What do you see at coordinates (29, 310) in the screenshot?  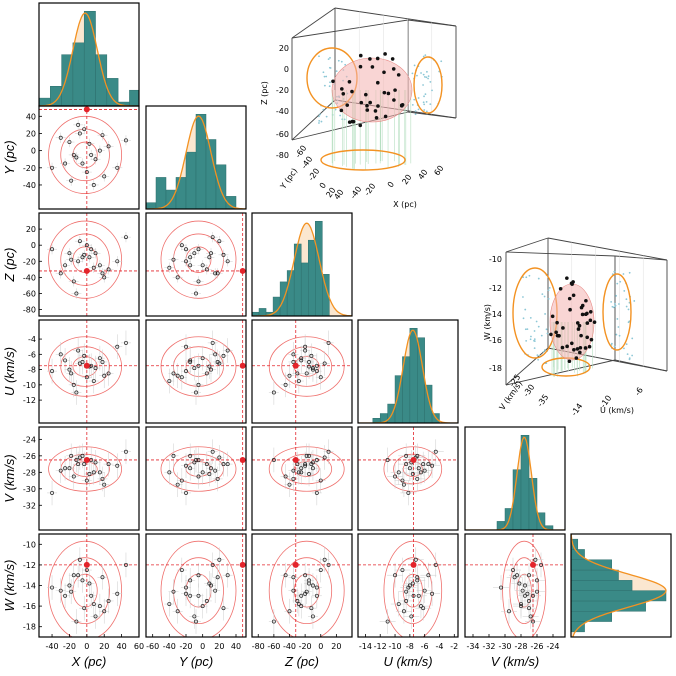 I see `y-tick-label-Z: -80` at bounding box center [29, 310].